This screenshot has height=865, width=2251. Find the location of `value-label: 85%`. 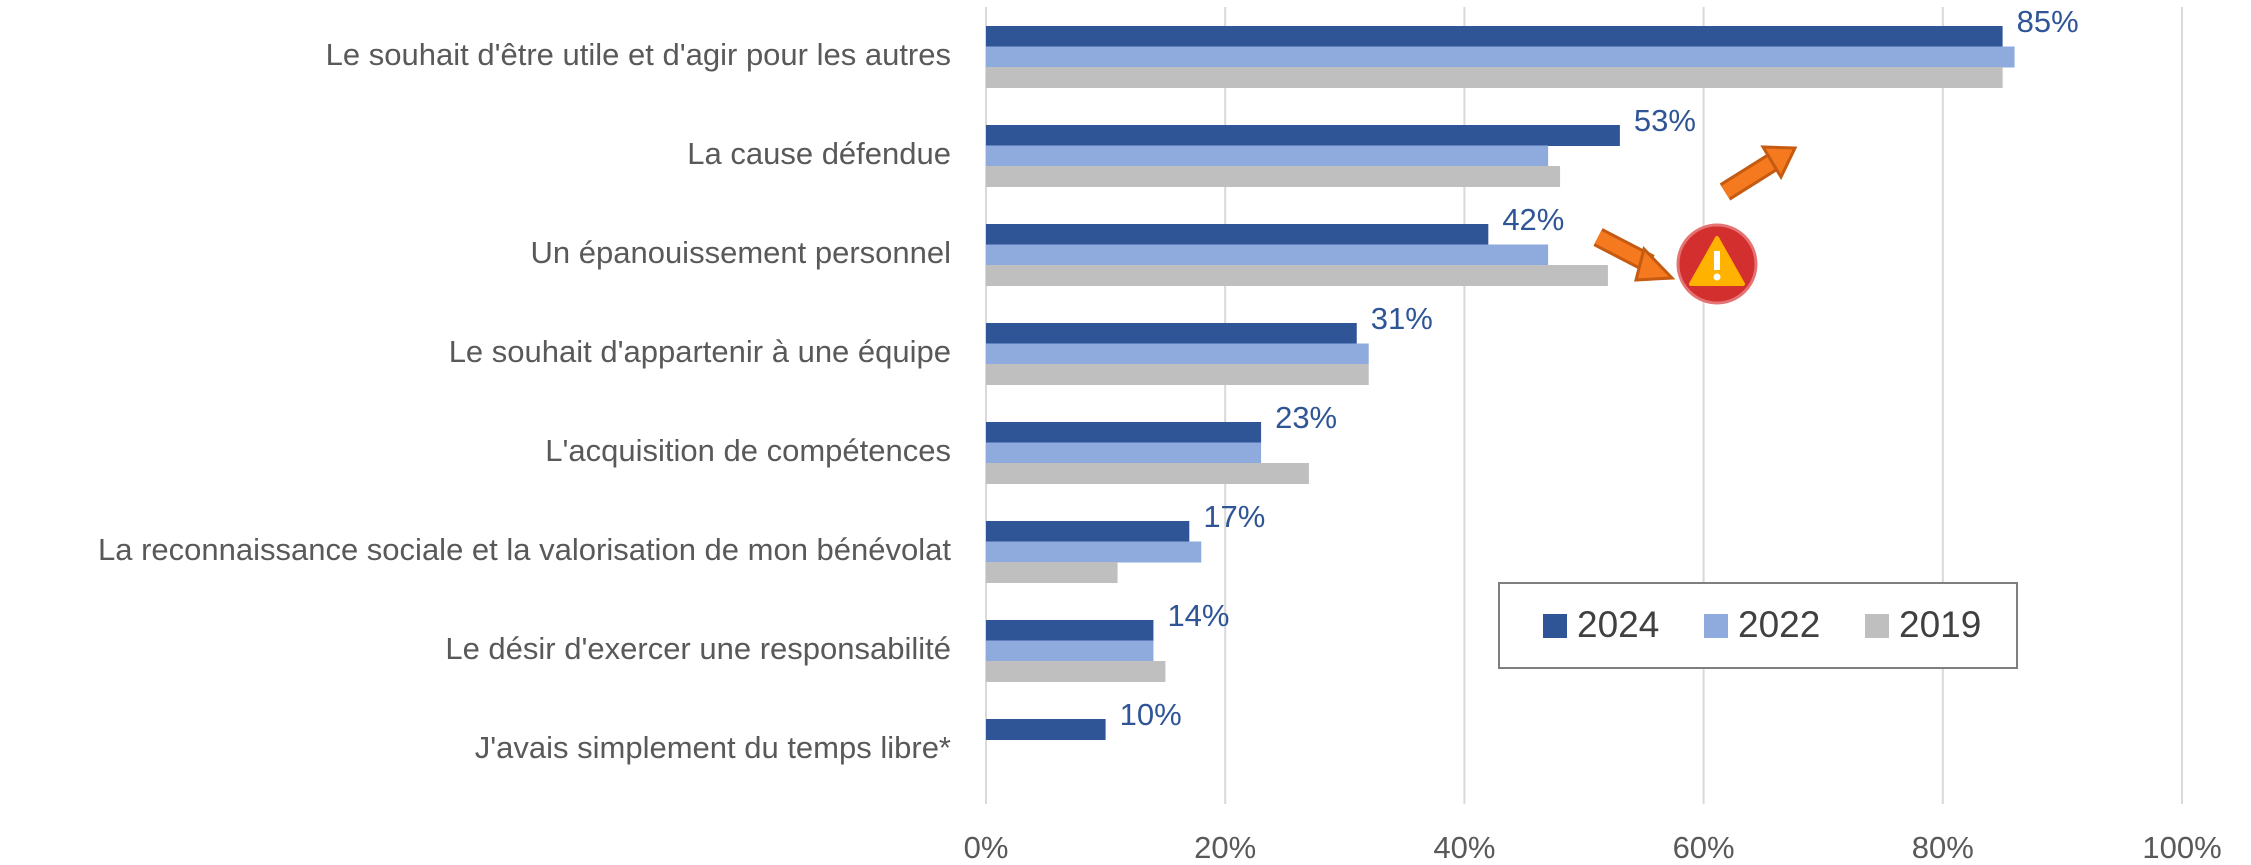

value-label: 85% is located at coordinates (2048, 21).